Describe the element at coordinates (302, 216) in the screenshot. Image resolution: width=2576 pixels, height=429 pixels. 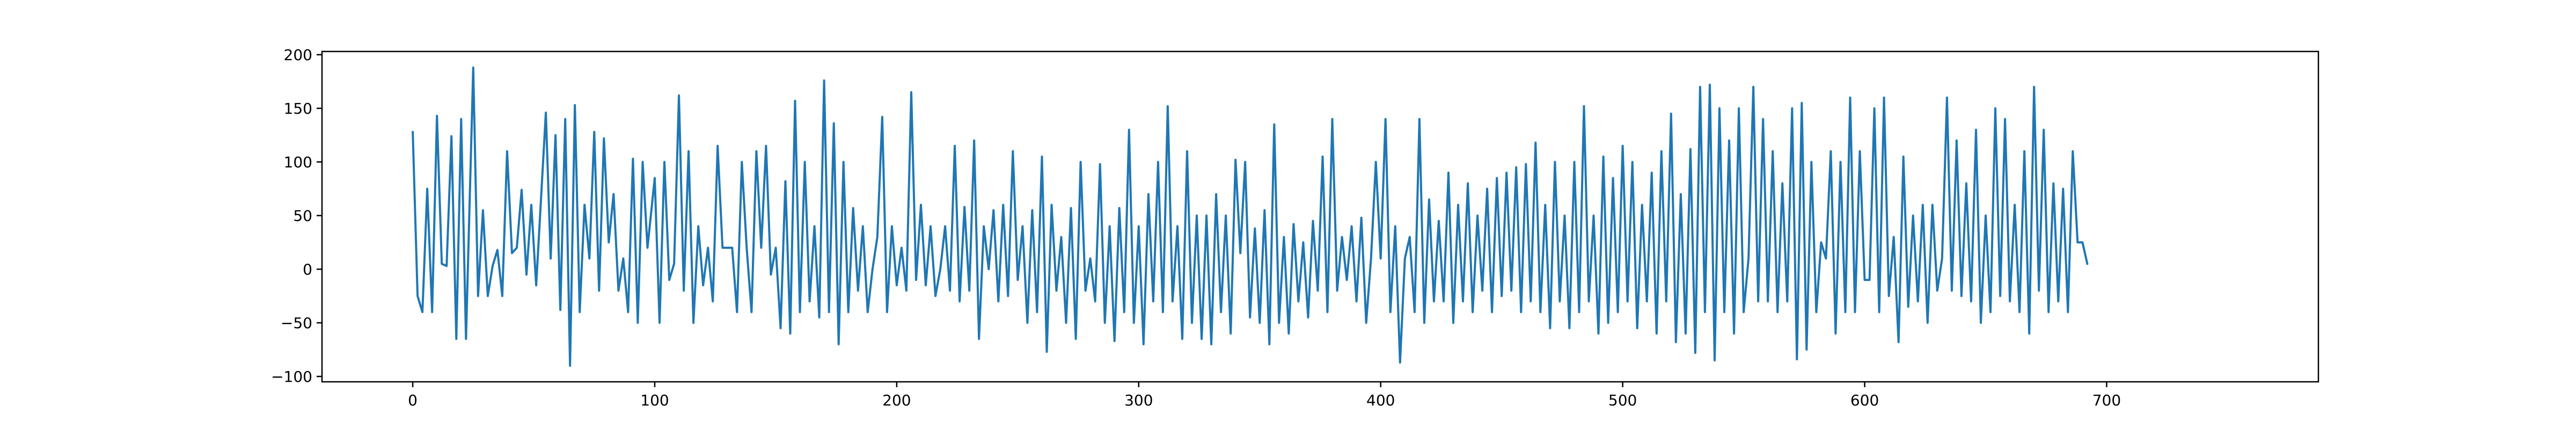
I see `y-tick-label: 50` at that location.